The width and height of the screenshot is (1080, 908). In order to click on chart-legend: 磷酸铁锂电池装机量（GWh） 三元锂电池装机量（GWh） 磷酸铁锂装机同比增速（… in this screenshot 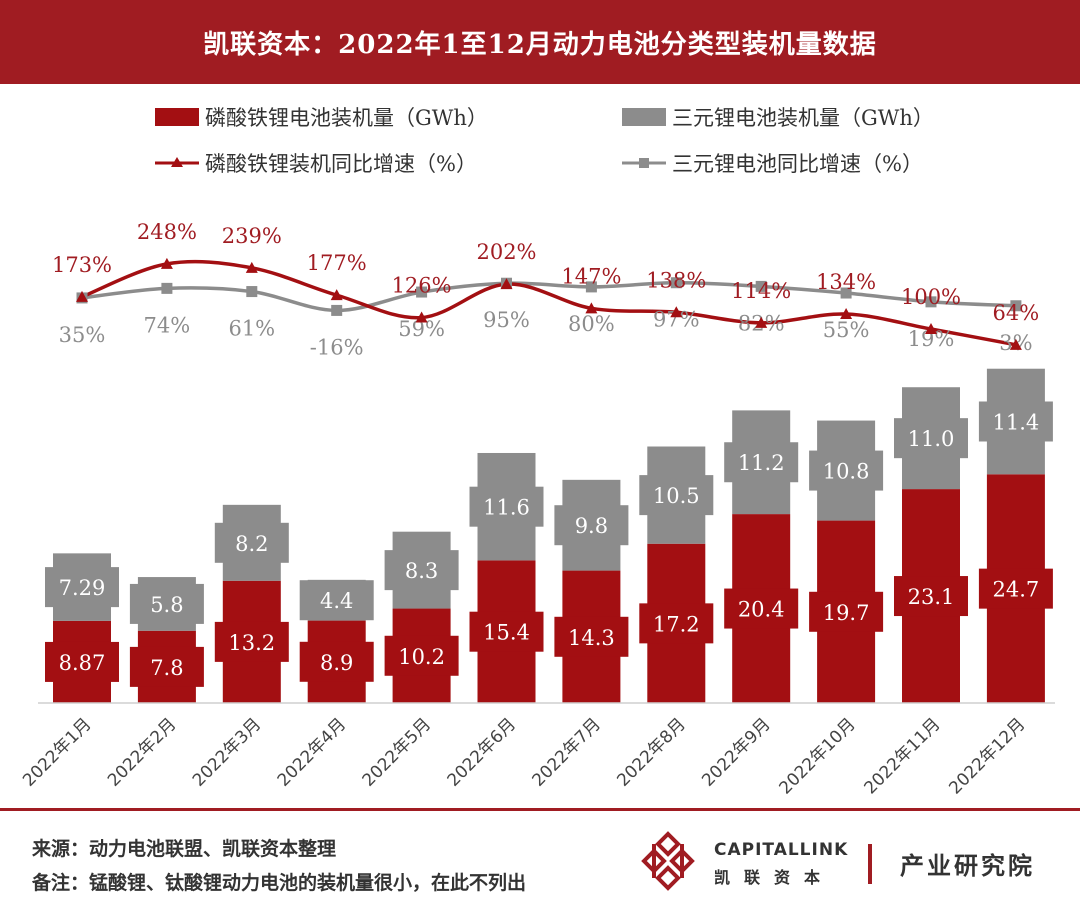, I will do `click(540, 137)`.